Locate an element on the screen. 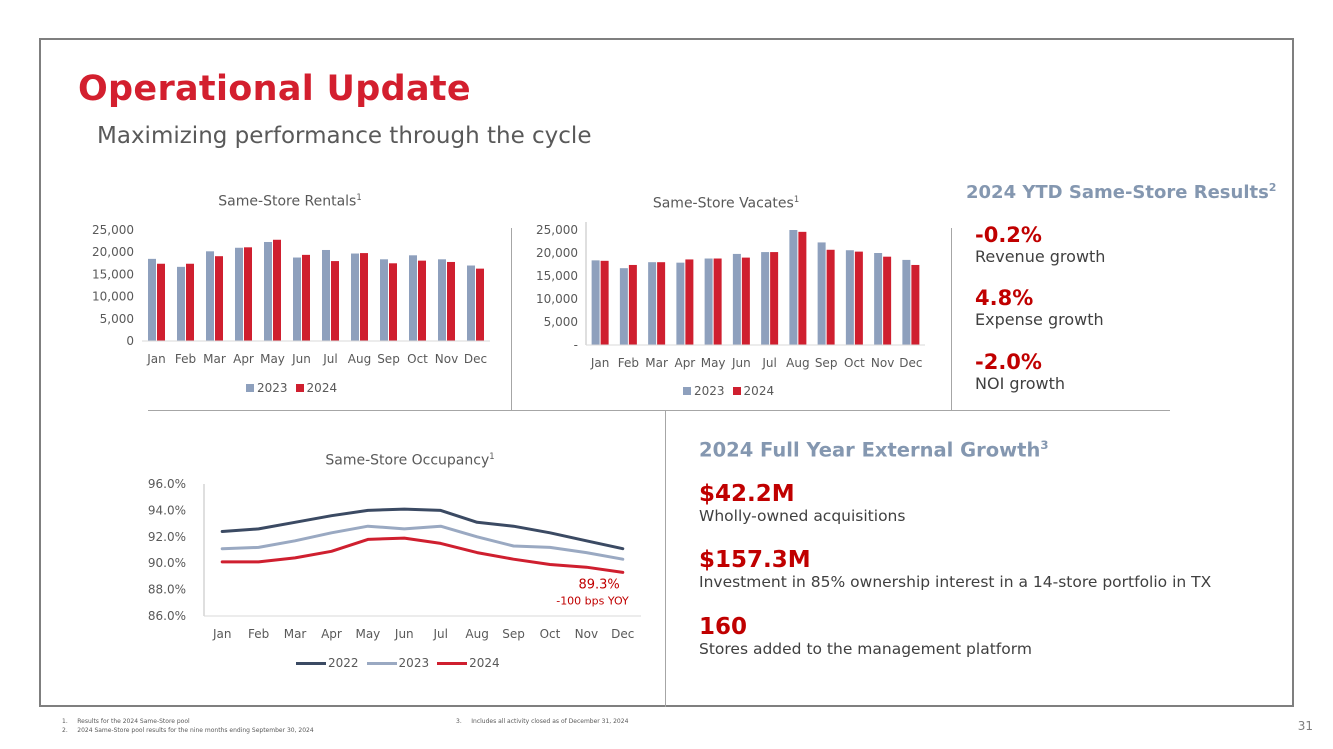 Image resolution: width=1333 pixels, height=749 pixels. y-tick-label: - is located at coordinates (576, 345).